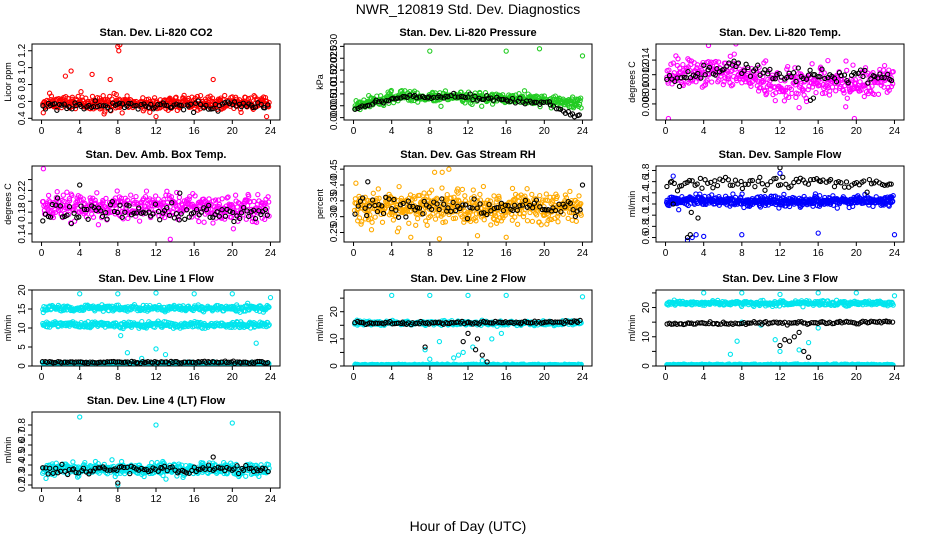  Describe the element at coordinates (334, 45) in the screenshot. I see `y-tick-label: 0.030` at that location.